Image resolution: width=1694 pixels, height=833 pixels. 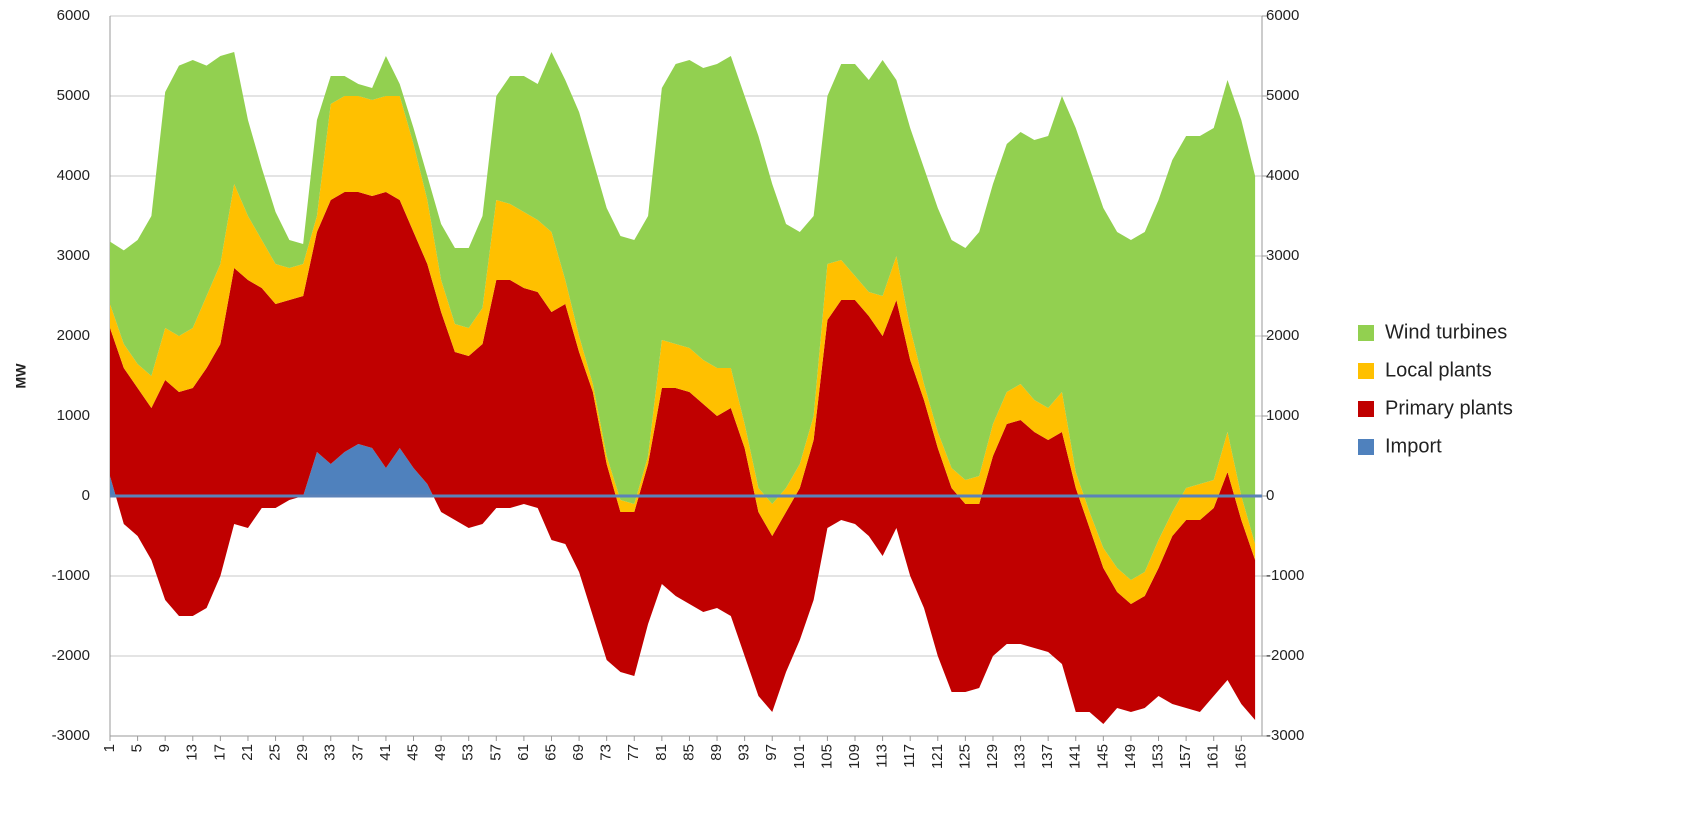 What do you see at coordinates (330, 752) in the screenshot?
I see `x-tick-label: 33` at bounding box center [330, 752].